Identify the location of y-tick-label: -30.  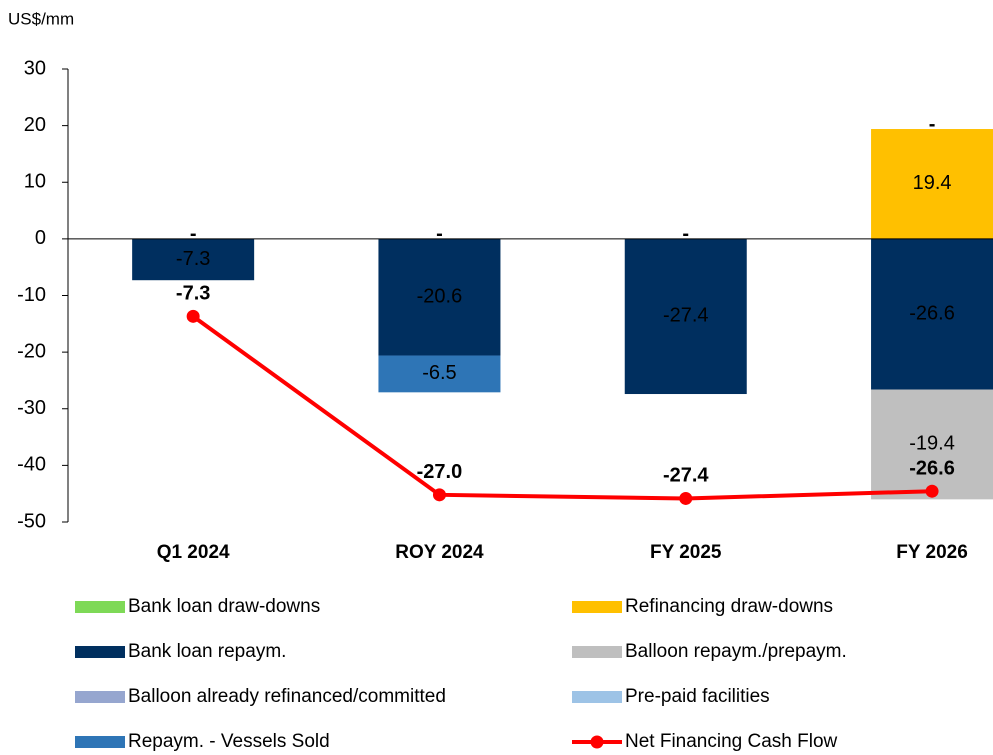
(31, 408).